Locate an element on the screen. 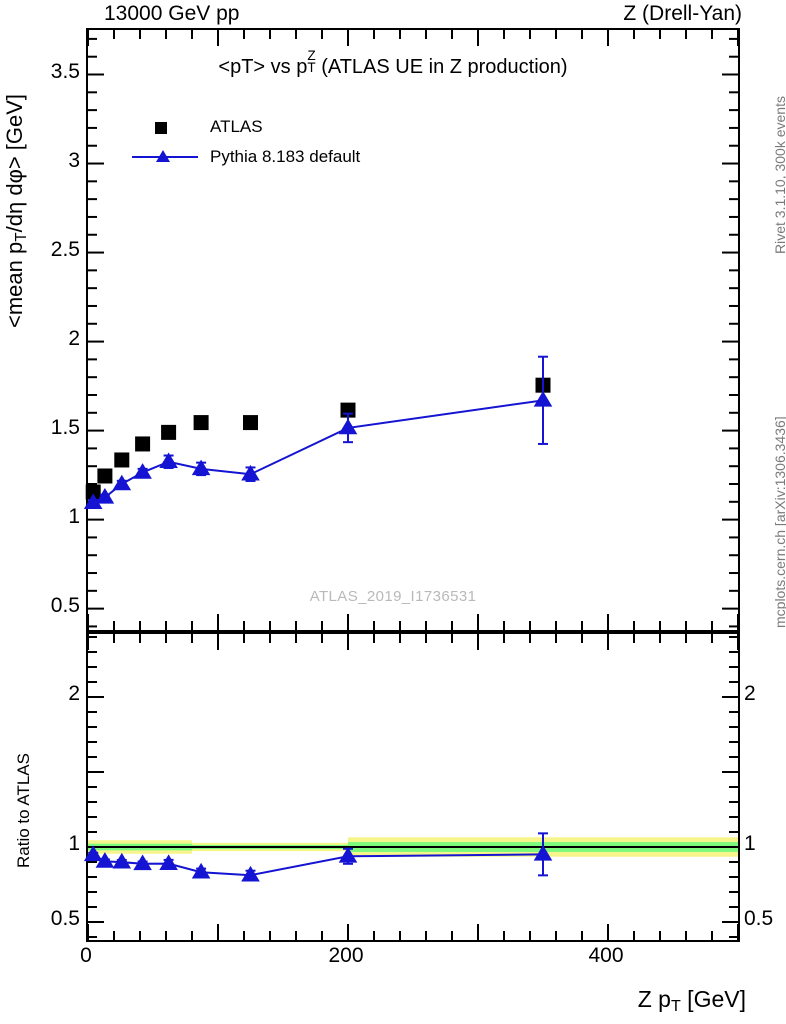 The image size is (786, 1024). x-label-sub: T is located at coordinates (675, 1006).